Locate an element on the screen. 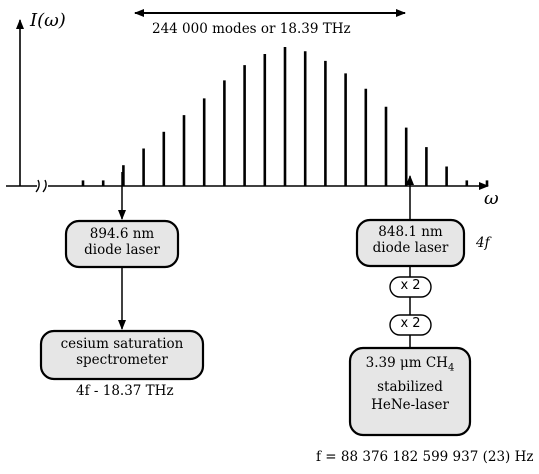  absolute-frequency-label: f = 88 376 182 599 937 (23) Hz is located at coordinates (425, 457).